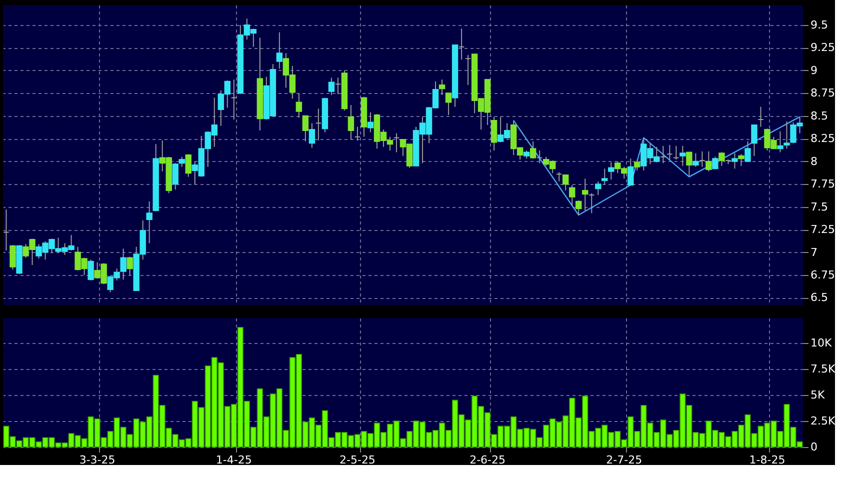 The width and height of the screenshot is (850, 478). What do you see at coordinates (358, 460) in the screenshot?
I see `x-tick-label: 2-5-25` at bounding box center [358, 460].